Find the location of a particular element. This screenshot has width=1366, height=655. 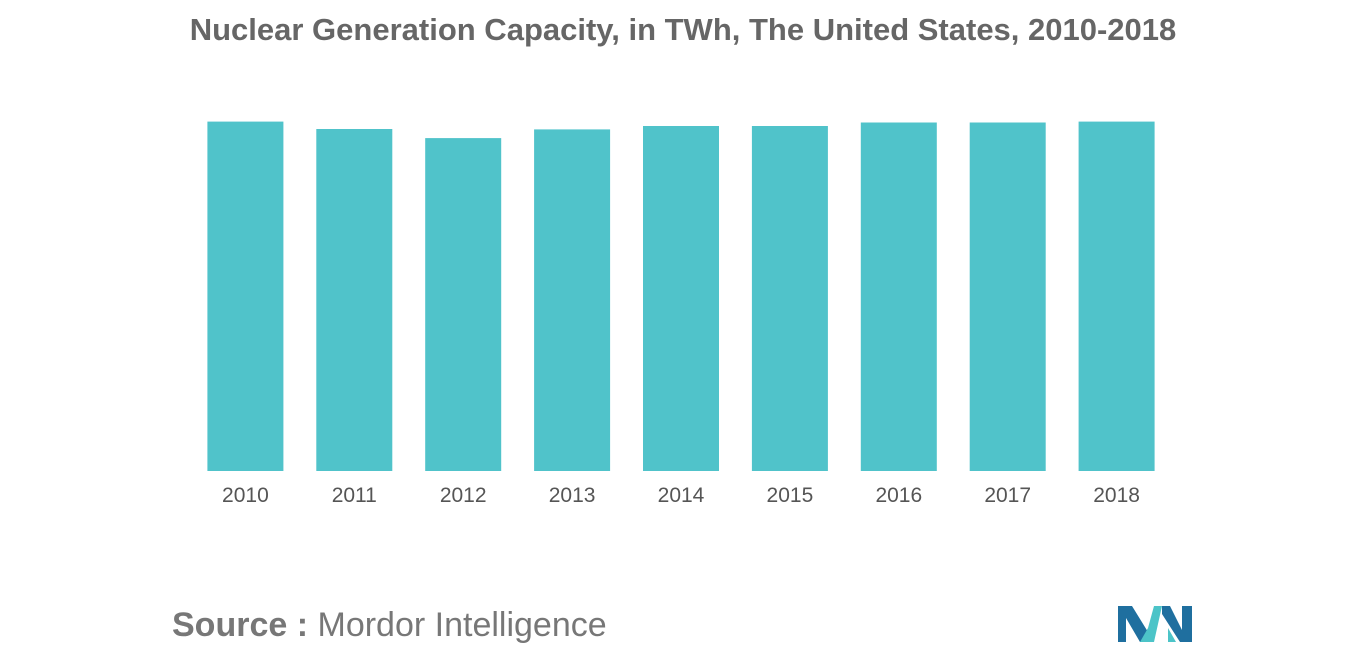

bar-2013 is located at coordinates (572, 300).